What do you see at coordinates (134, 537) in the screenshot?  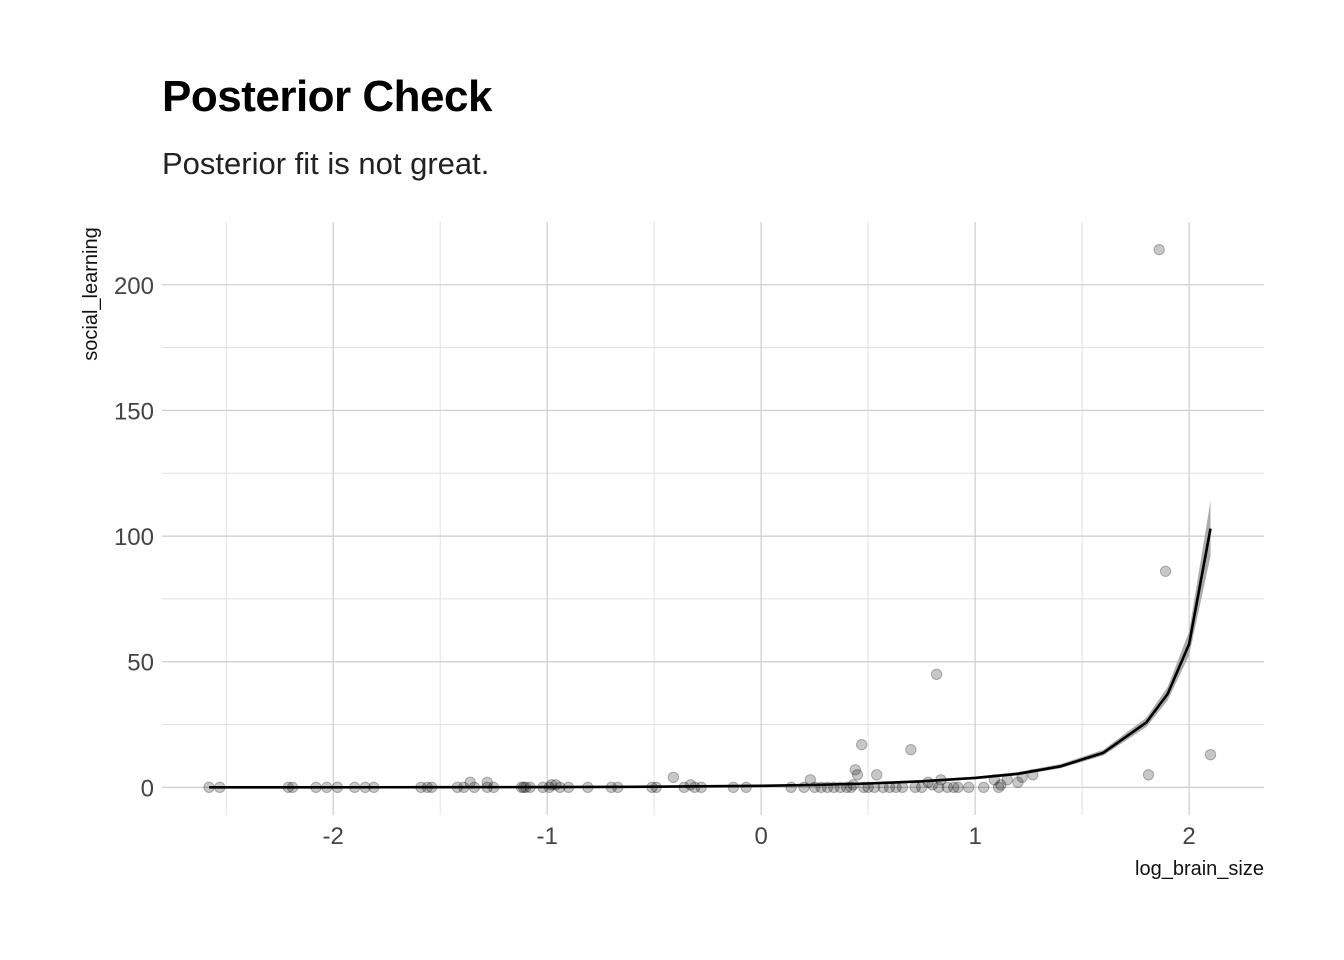 I see `y-tick-label: 100` at bounding box center [134, 537].